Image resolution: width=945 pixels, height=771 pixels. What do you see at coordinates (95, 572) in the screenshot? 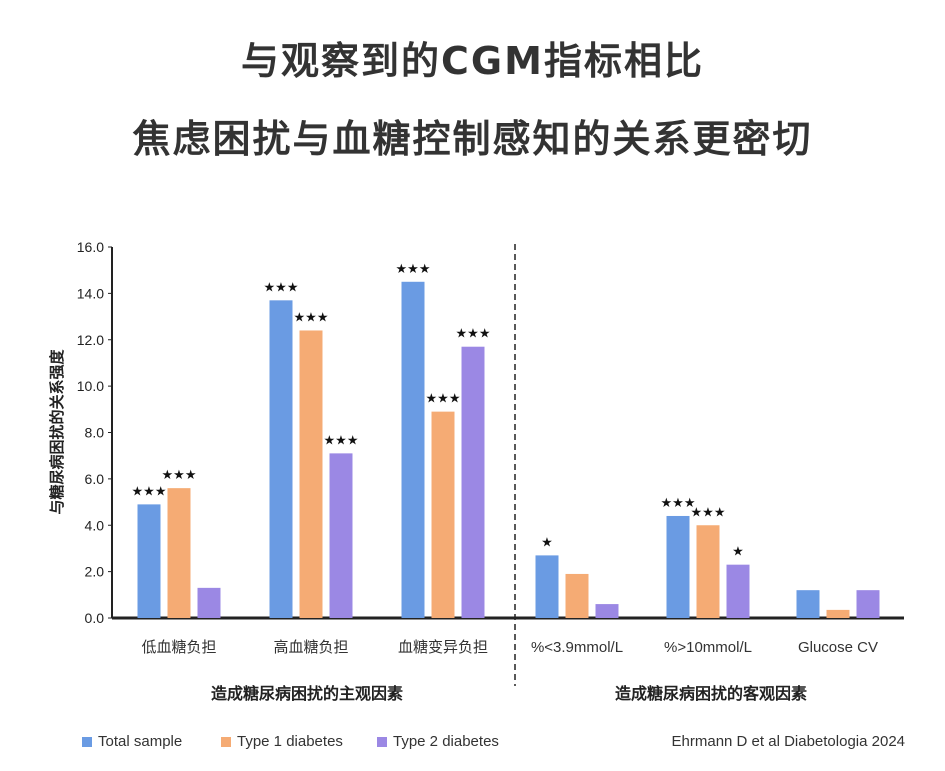
I see `y-tick-label: 2.0` at bounding box center [95, 572].